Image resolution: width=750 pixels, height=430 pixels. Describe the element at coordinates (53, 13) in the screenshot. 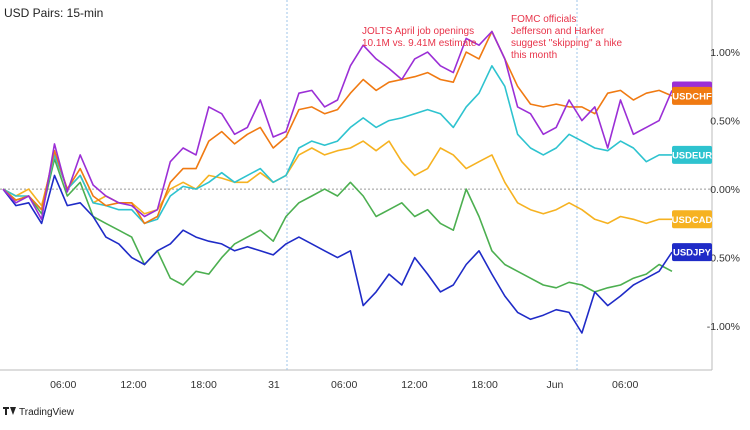

I see `chart-title: USD Pairs: 15-min` at that location.